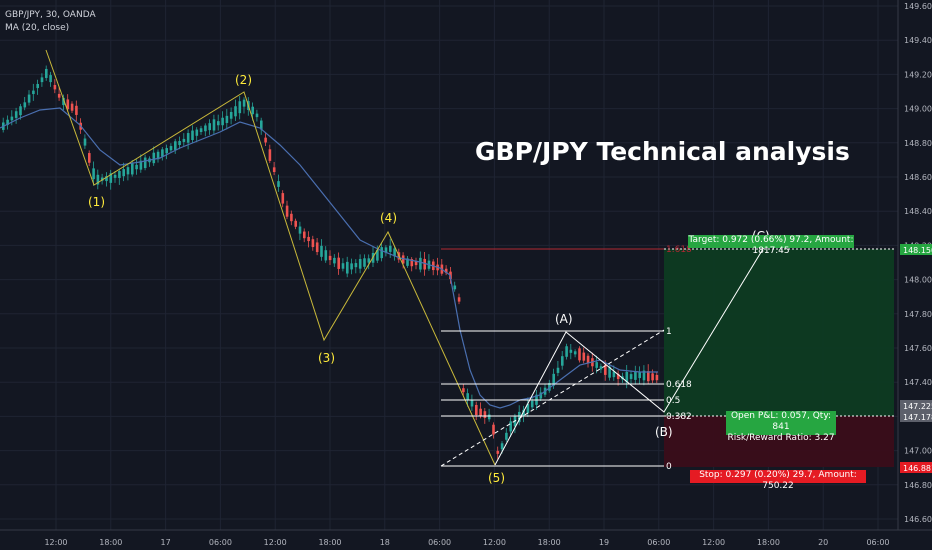 Image resolution: width=932 pixels, height=550 pixels. Describe the element at coordinates (50, 15) in the screenshot. I see `symbol-header: GBP/JPY, 30, OANDA` at that location.